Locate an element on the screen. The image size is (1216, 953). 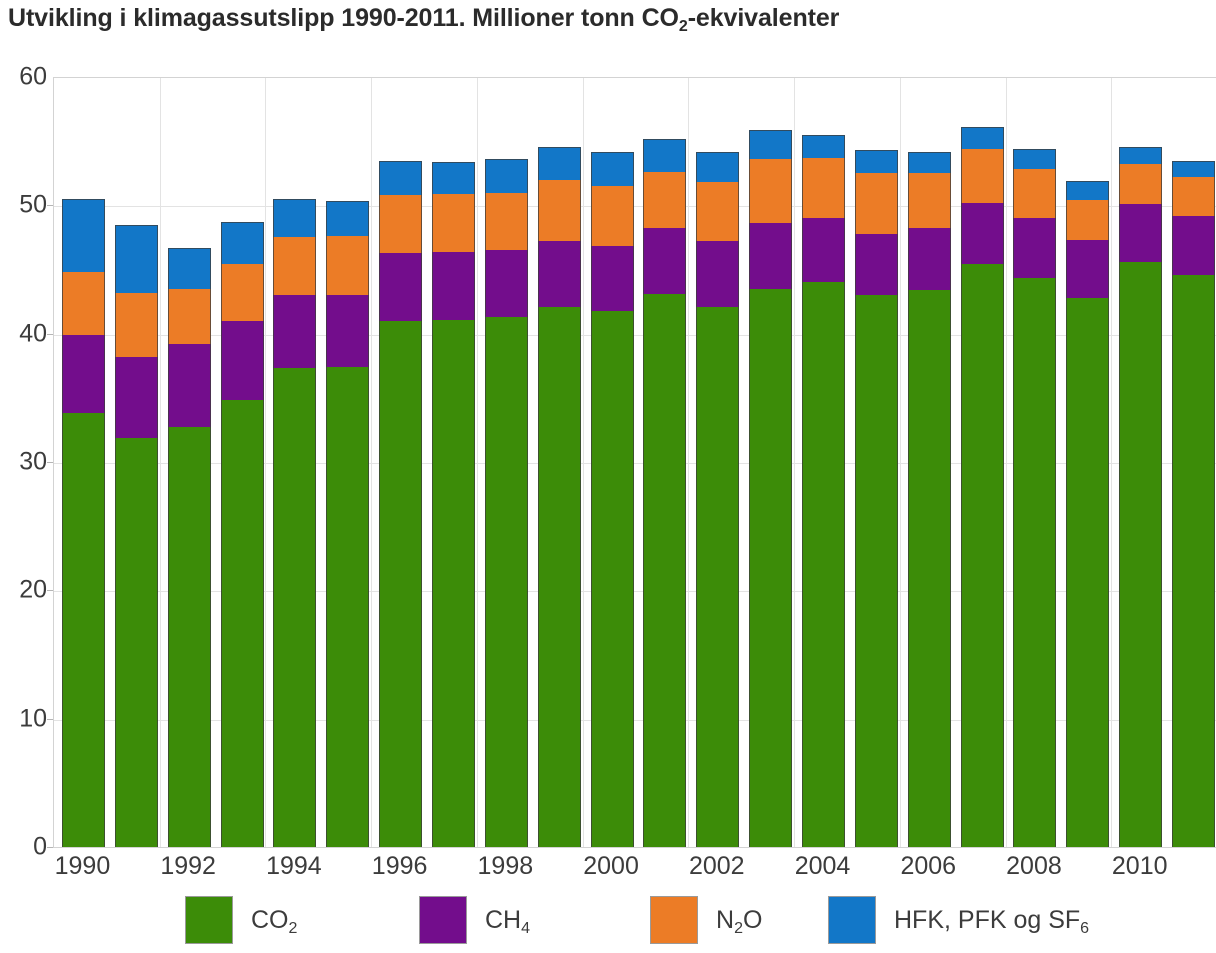
legend-item-co2: CO2 is located at coordinates (241, 920).